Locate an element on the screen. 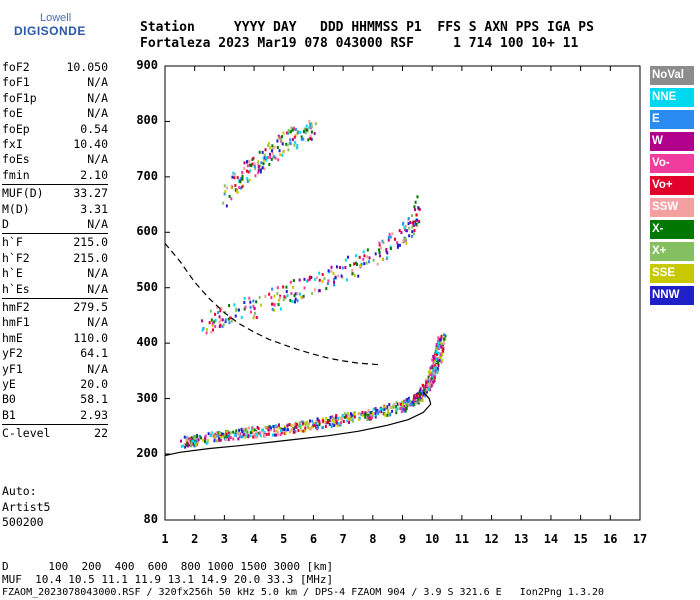 The image size is (700, 600). x-tick-label: 2 is located at coordinates (195, 539).